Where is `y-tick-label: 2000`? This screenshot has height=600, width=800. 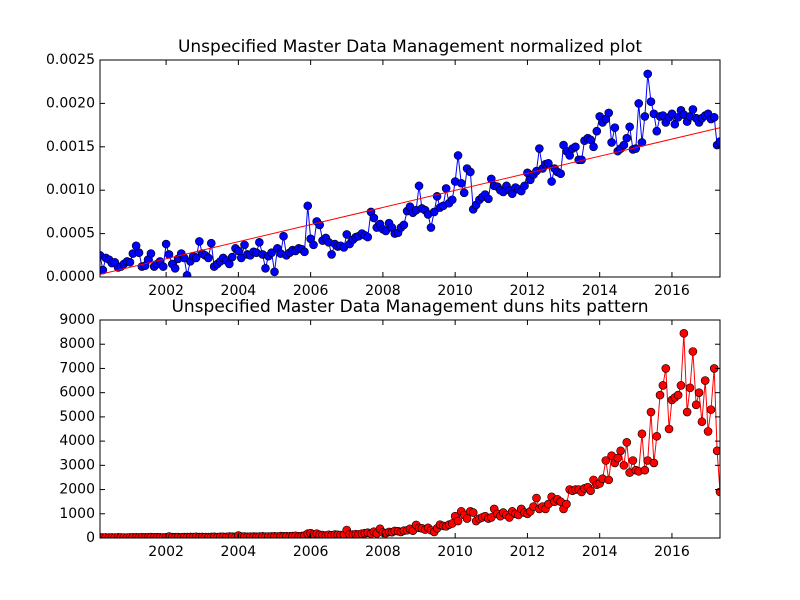 y-tick-label: 2000 is located at coordinates (77, 490).